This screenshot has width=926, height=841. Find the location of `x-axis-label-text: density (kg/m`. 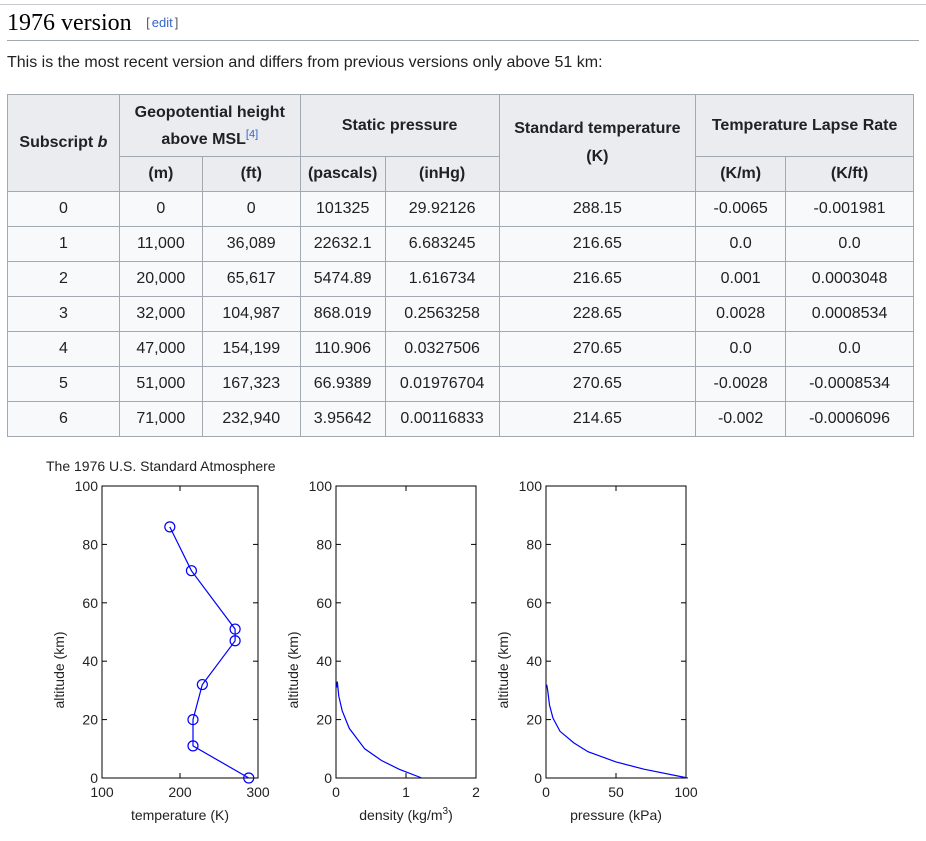

x-axis-label-text: density (kg/m is located at coordinates (400, 815).